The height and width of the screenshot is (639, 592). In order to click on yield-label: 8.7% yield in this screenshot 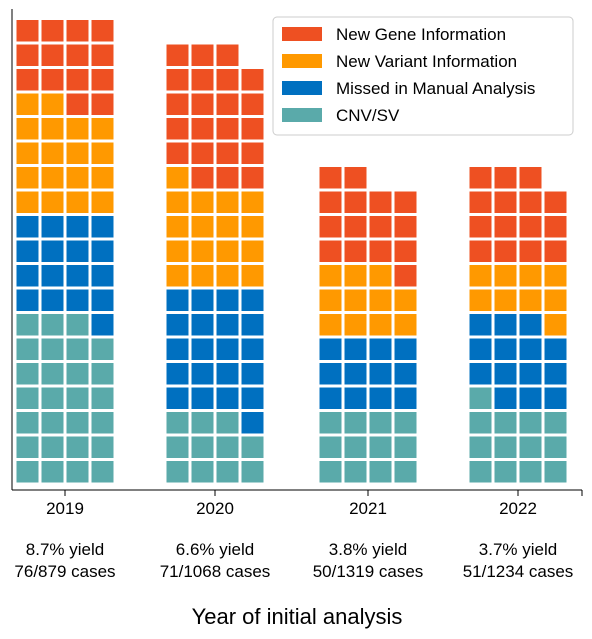, I will do `click(65, 549)`.